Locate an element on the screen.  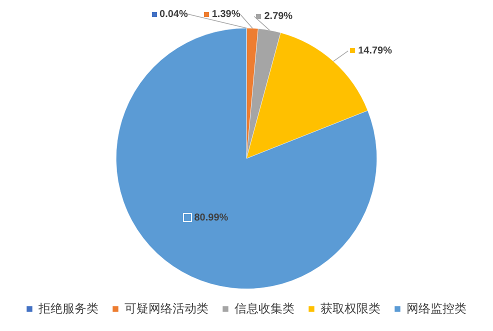
legend-label: 获取权限类 is located at coordinates (350, 308).